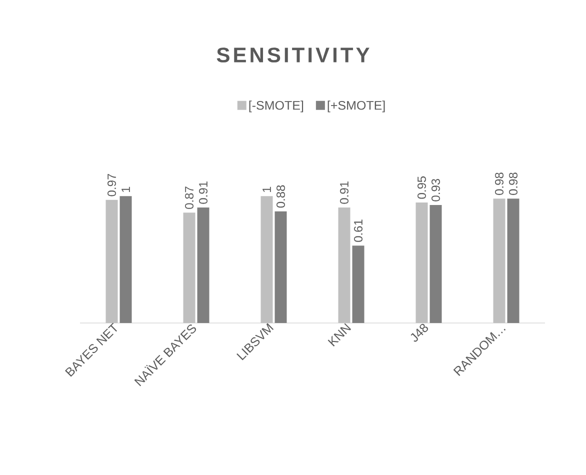 This screenshot has width=586, height=475. What do you see at coordinates (419, 333) in the screenshot?
I see `x-tick-label: J48` at bounding box center [419, 333].